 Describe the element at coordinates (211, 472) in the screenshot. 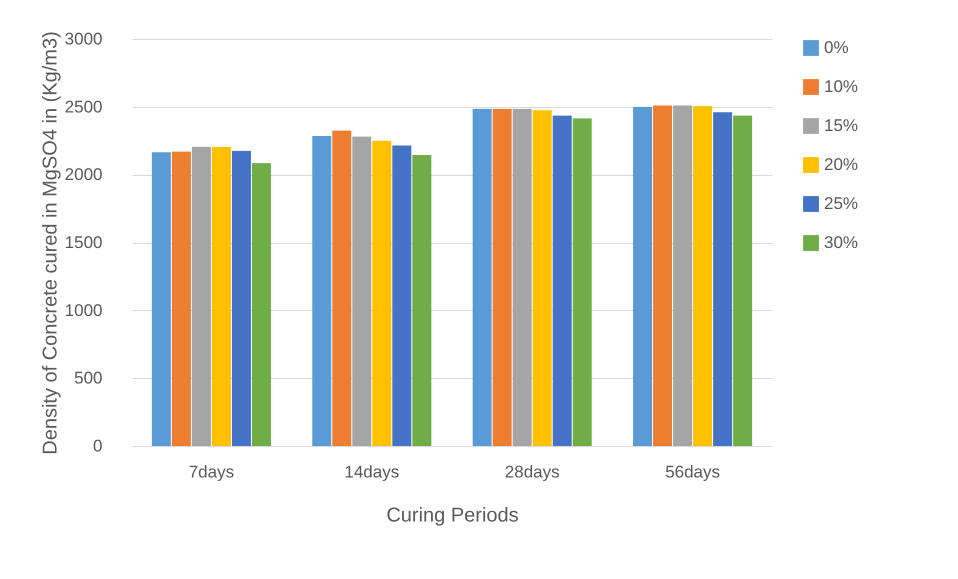

I see `x-tick-label: 7days` at that location.